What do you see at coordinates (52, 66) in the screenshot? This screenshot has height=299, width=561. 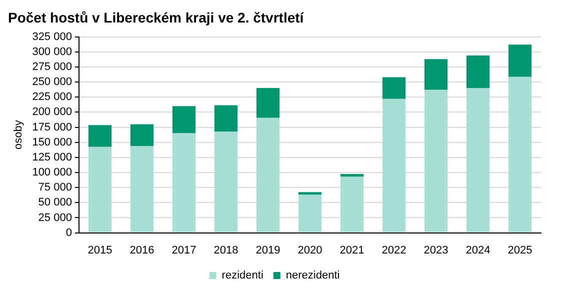 I see `y-tick-label: 275 000` at bounding box center [52, 66].